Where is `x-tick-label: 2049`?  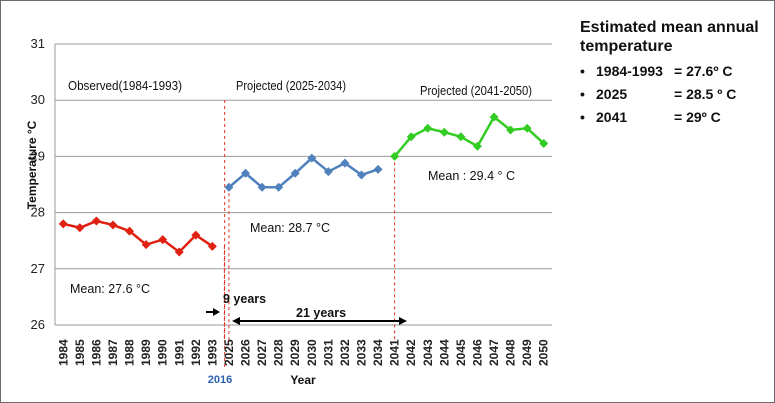
x-tick-label: 2049 is located at coordinates (527, 352).